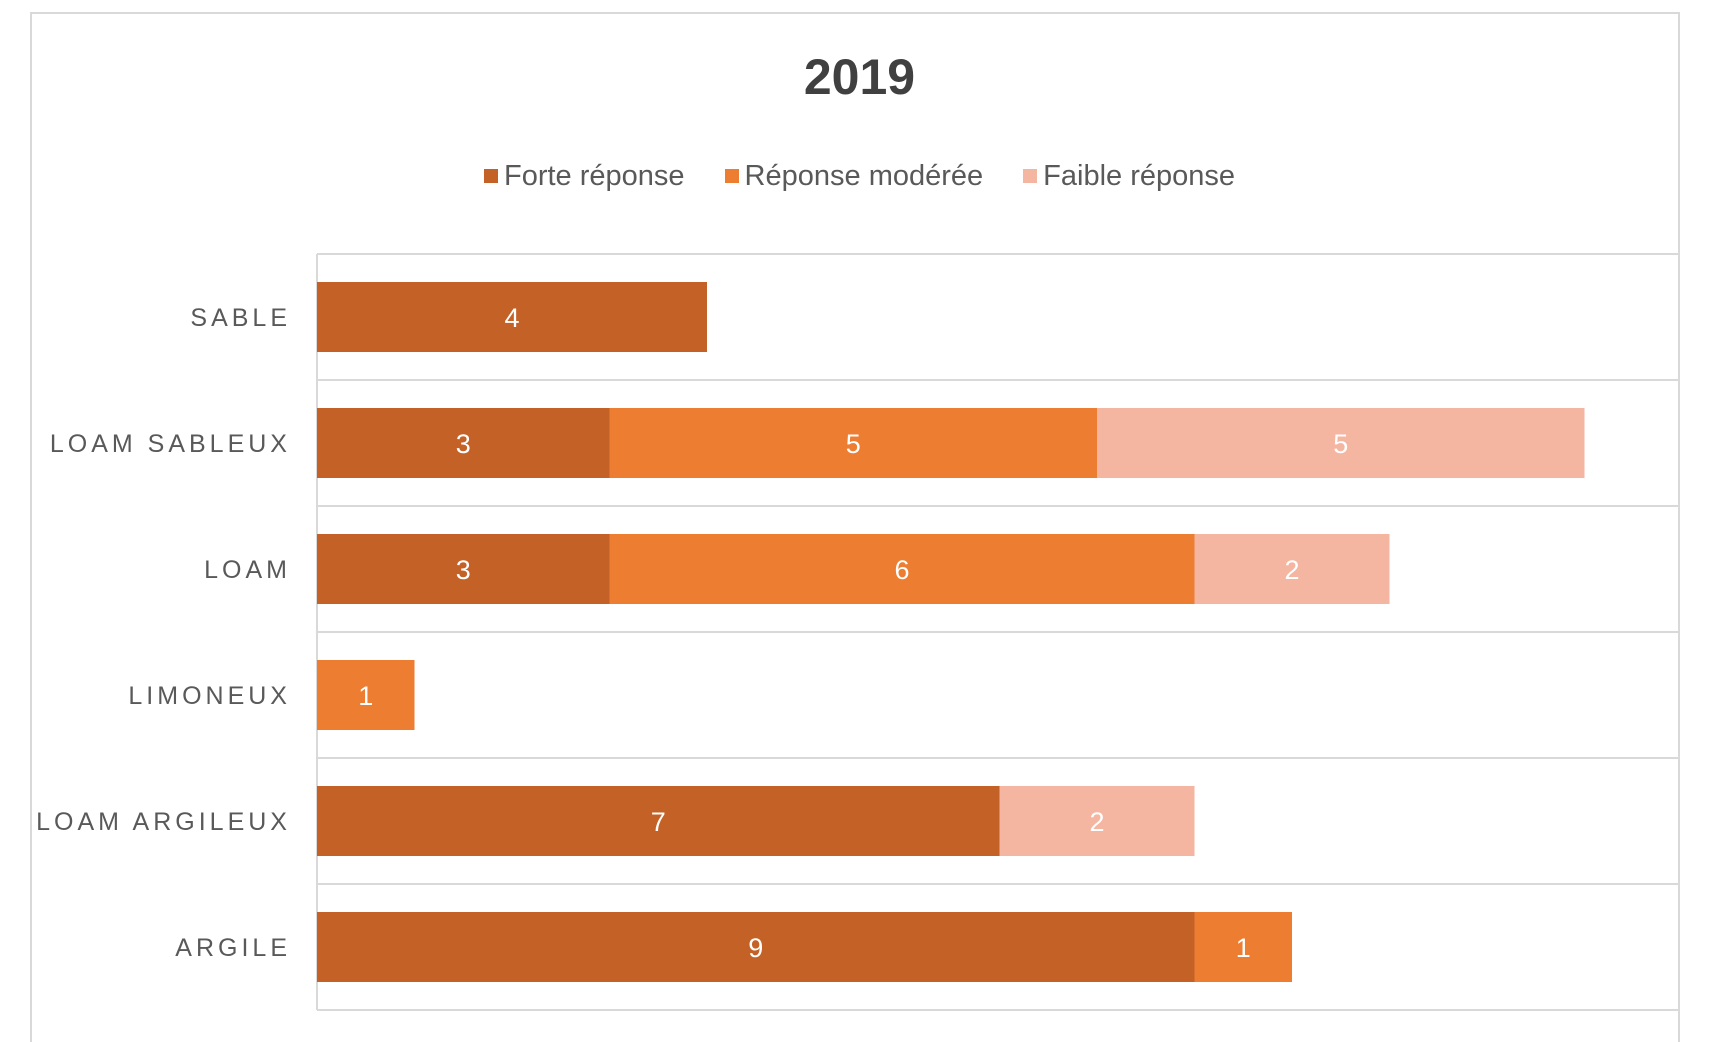 Image resolution: width=1719 pixels, height=1042 pixels. Describe the element at coordinates (209, 696) in the screenshot. I see `category-label: LIMONEUX` at that location.